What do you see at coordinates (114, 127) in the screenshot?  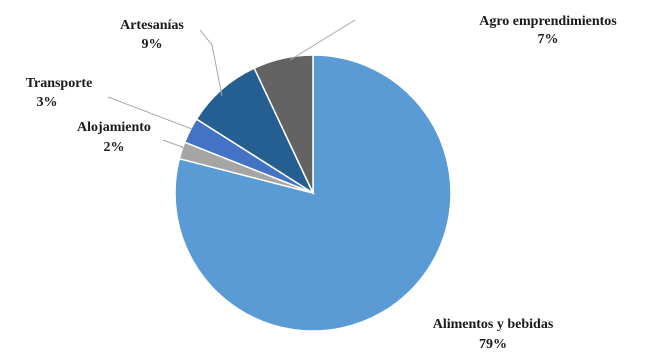 I see `slice-label-alojamiento-name: Alojamiento` at bounding box center [114, 127].